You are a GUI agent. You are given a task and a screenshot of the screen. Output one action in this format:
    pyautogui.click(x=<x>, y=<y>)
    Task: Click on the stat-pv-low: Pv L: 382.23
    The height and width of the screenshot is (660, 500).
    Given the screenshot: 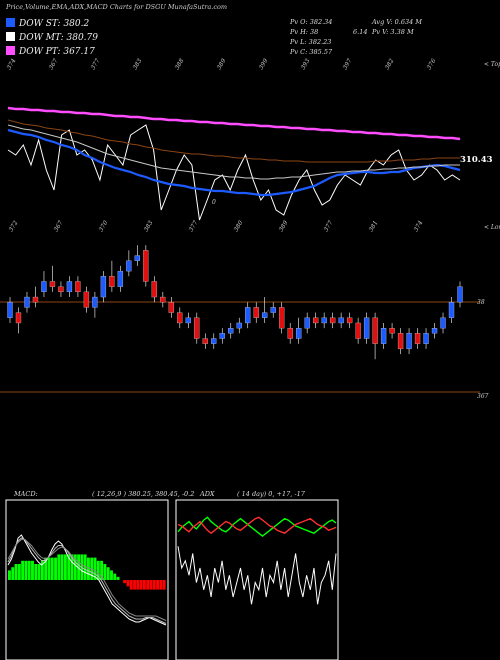 What is the action you would take?
    pyautogui.click(x=311, y=42)
    